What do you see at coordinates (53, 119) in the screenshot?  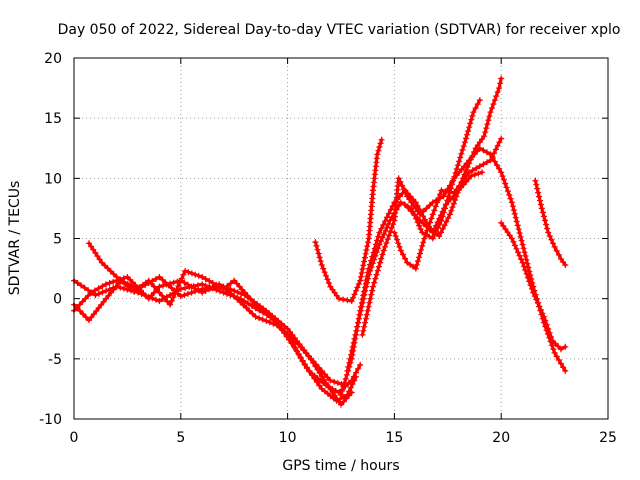 I see `y-tick-label: 15` at bounding box center [53, 119].